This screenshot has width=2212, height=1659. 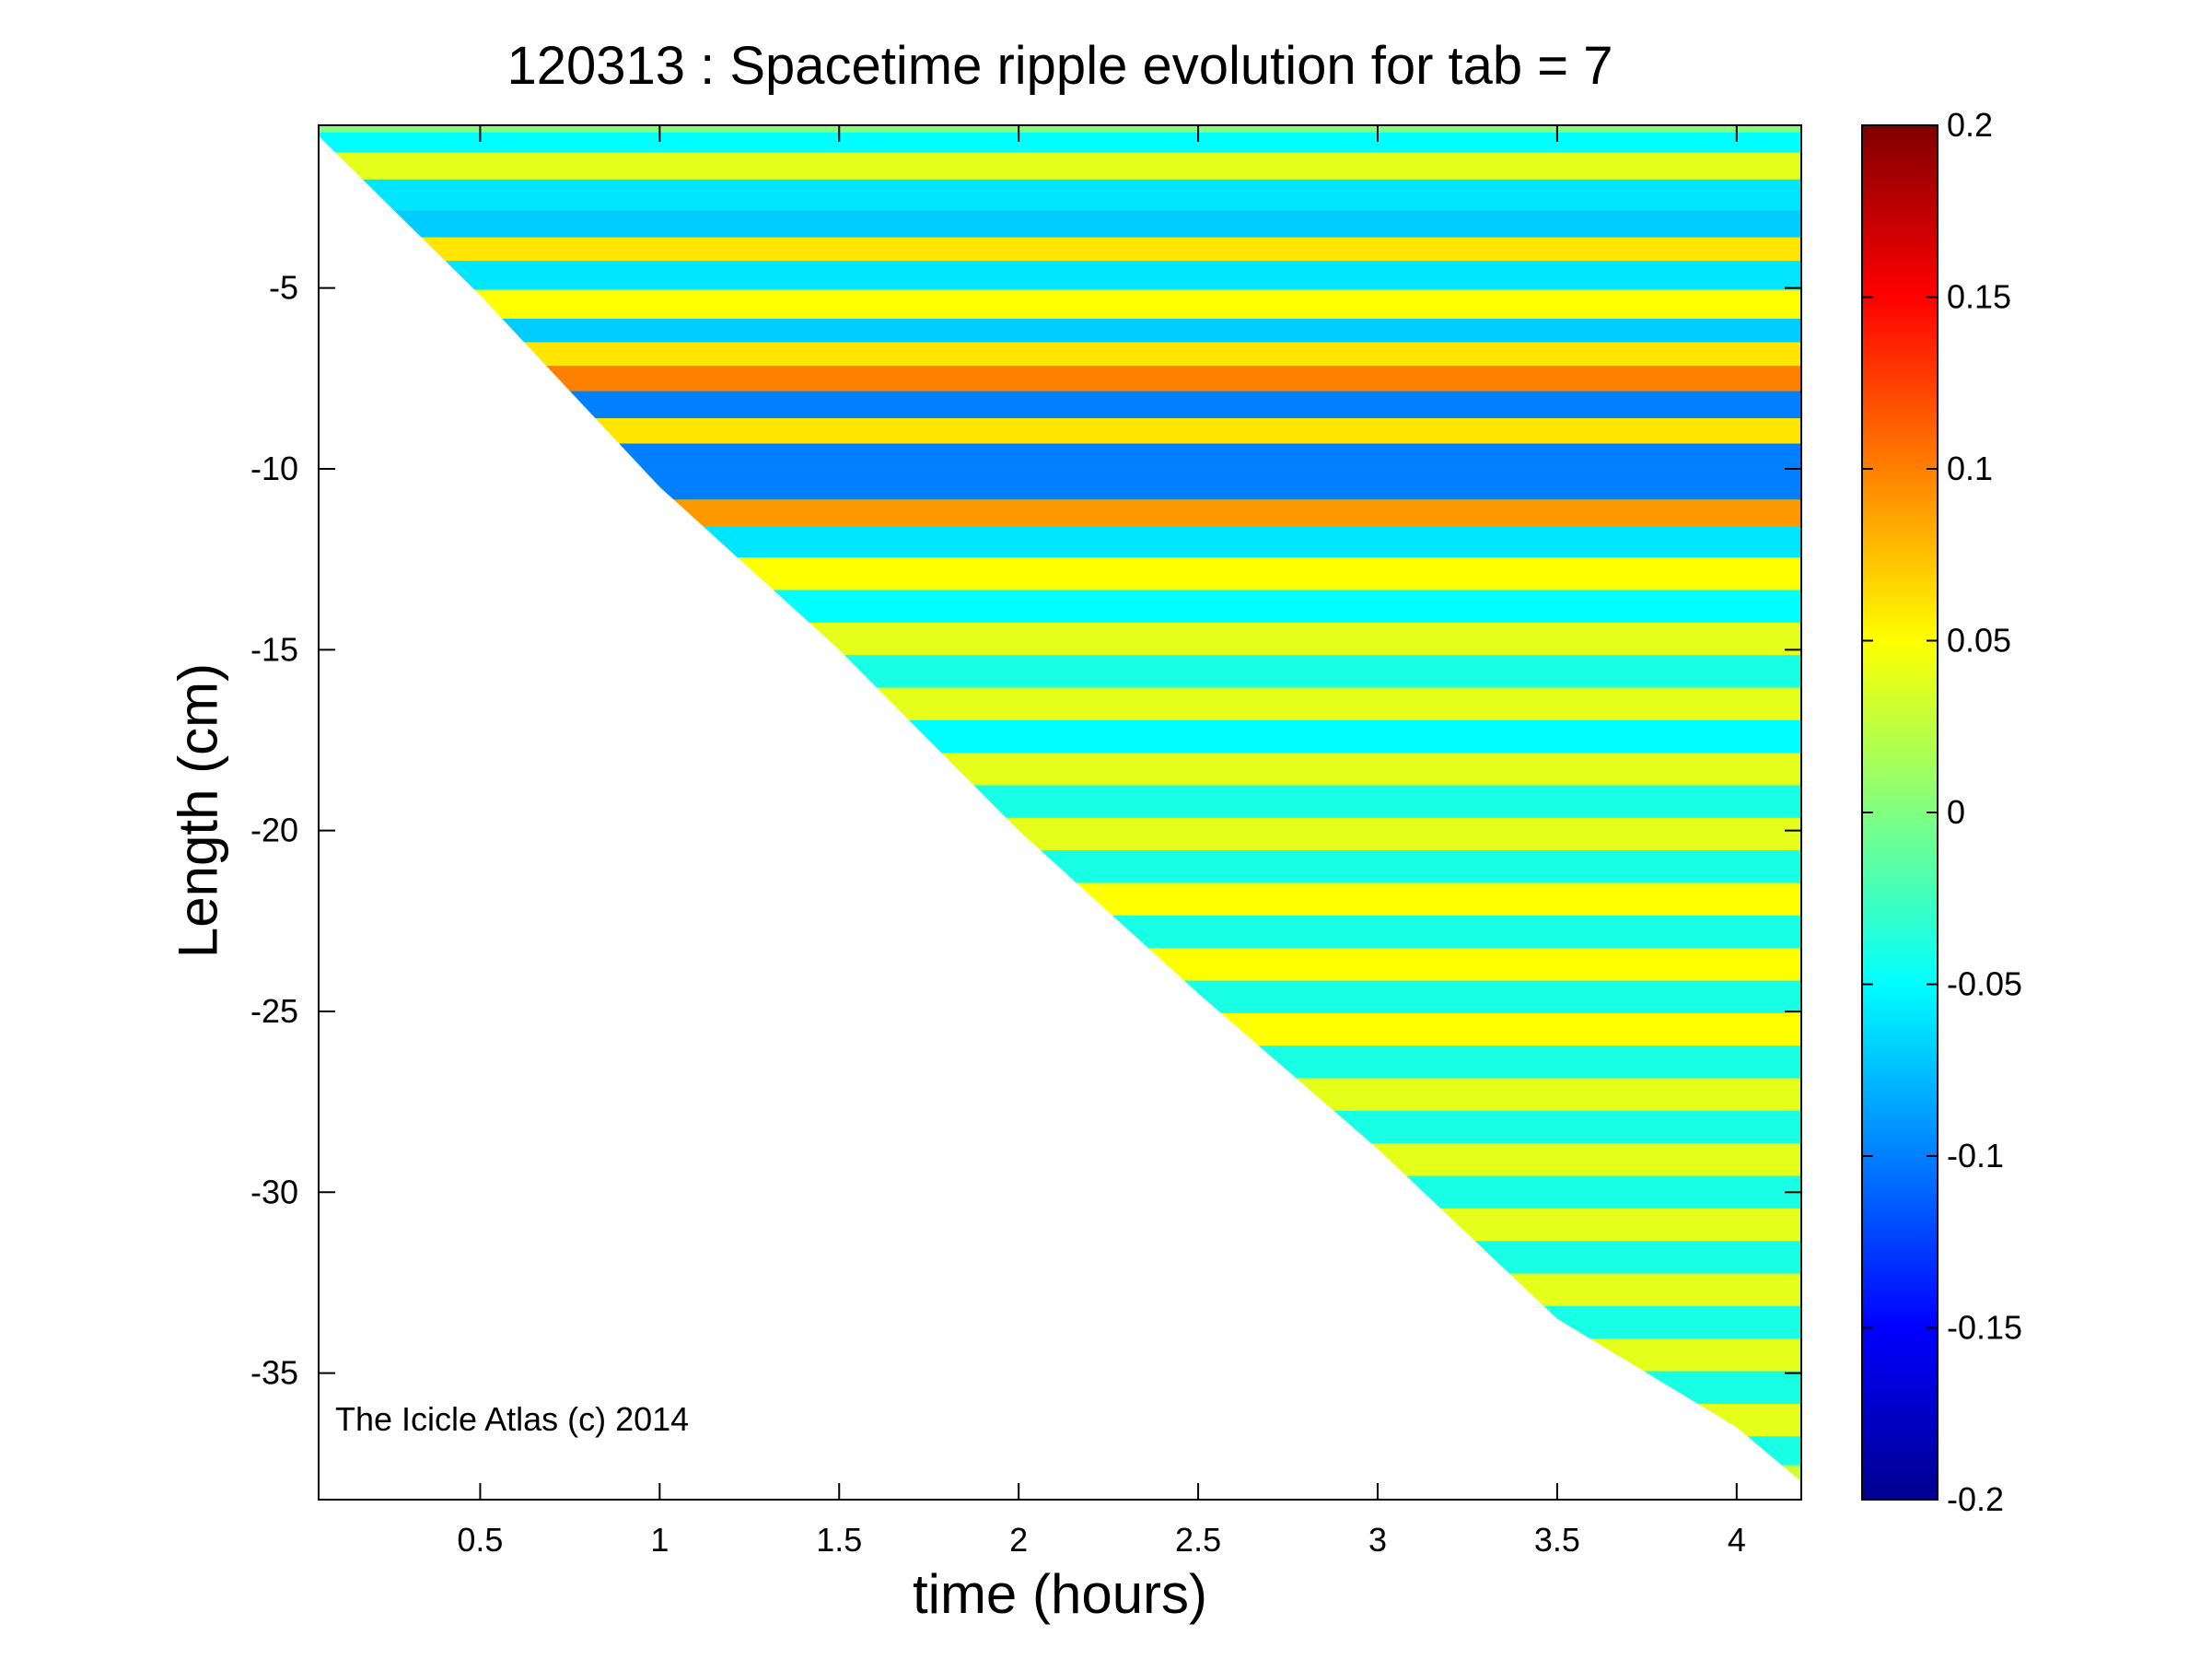 What do you see at coordinates (274, 830) in the screenshot?
I see `y-tick-label: -20` at bounding box center [274, 830].